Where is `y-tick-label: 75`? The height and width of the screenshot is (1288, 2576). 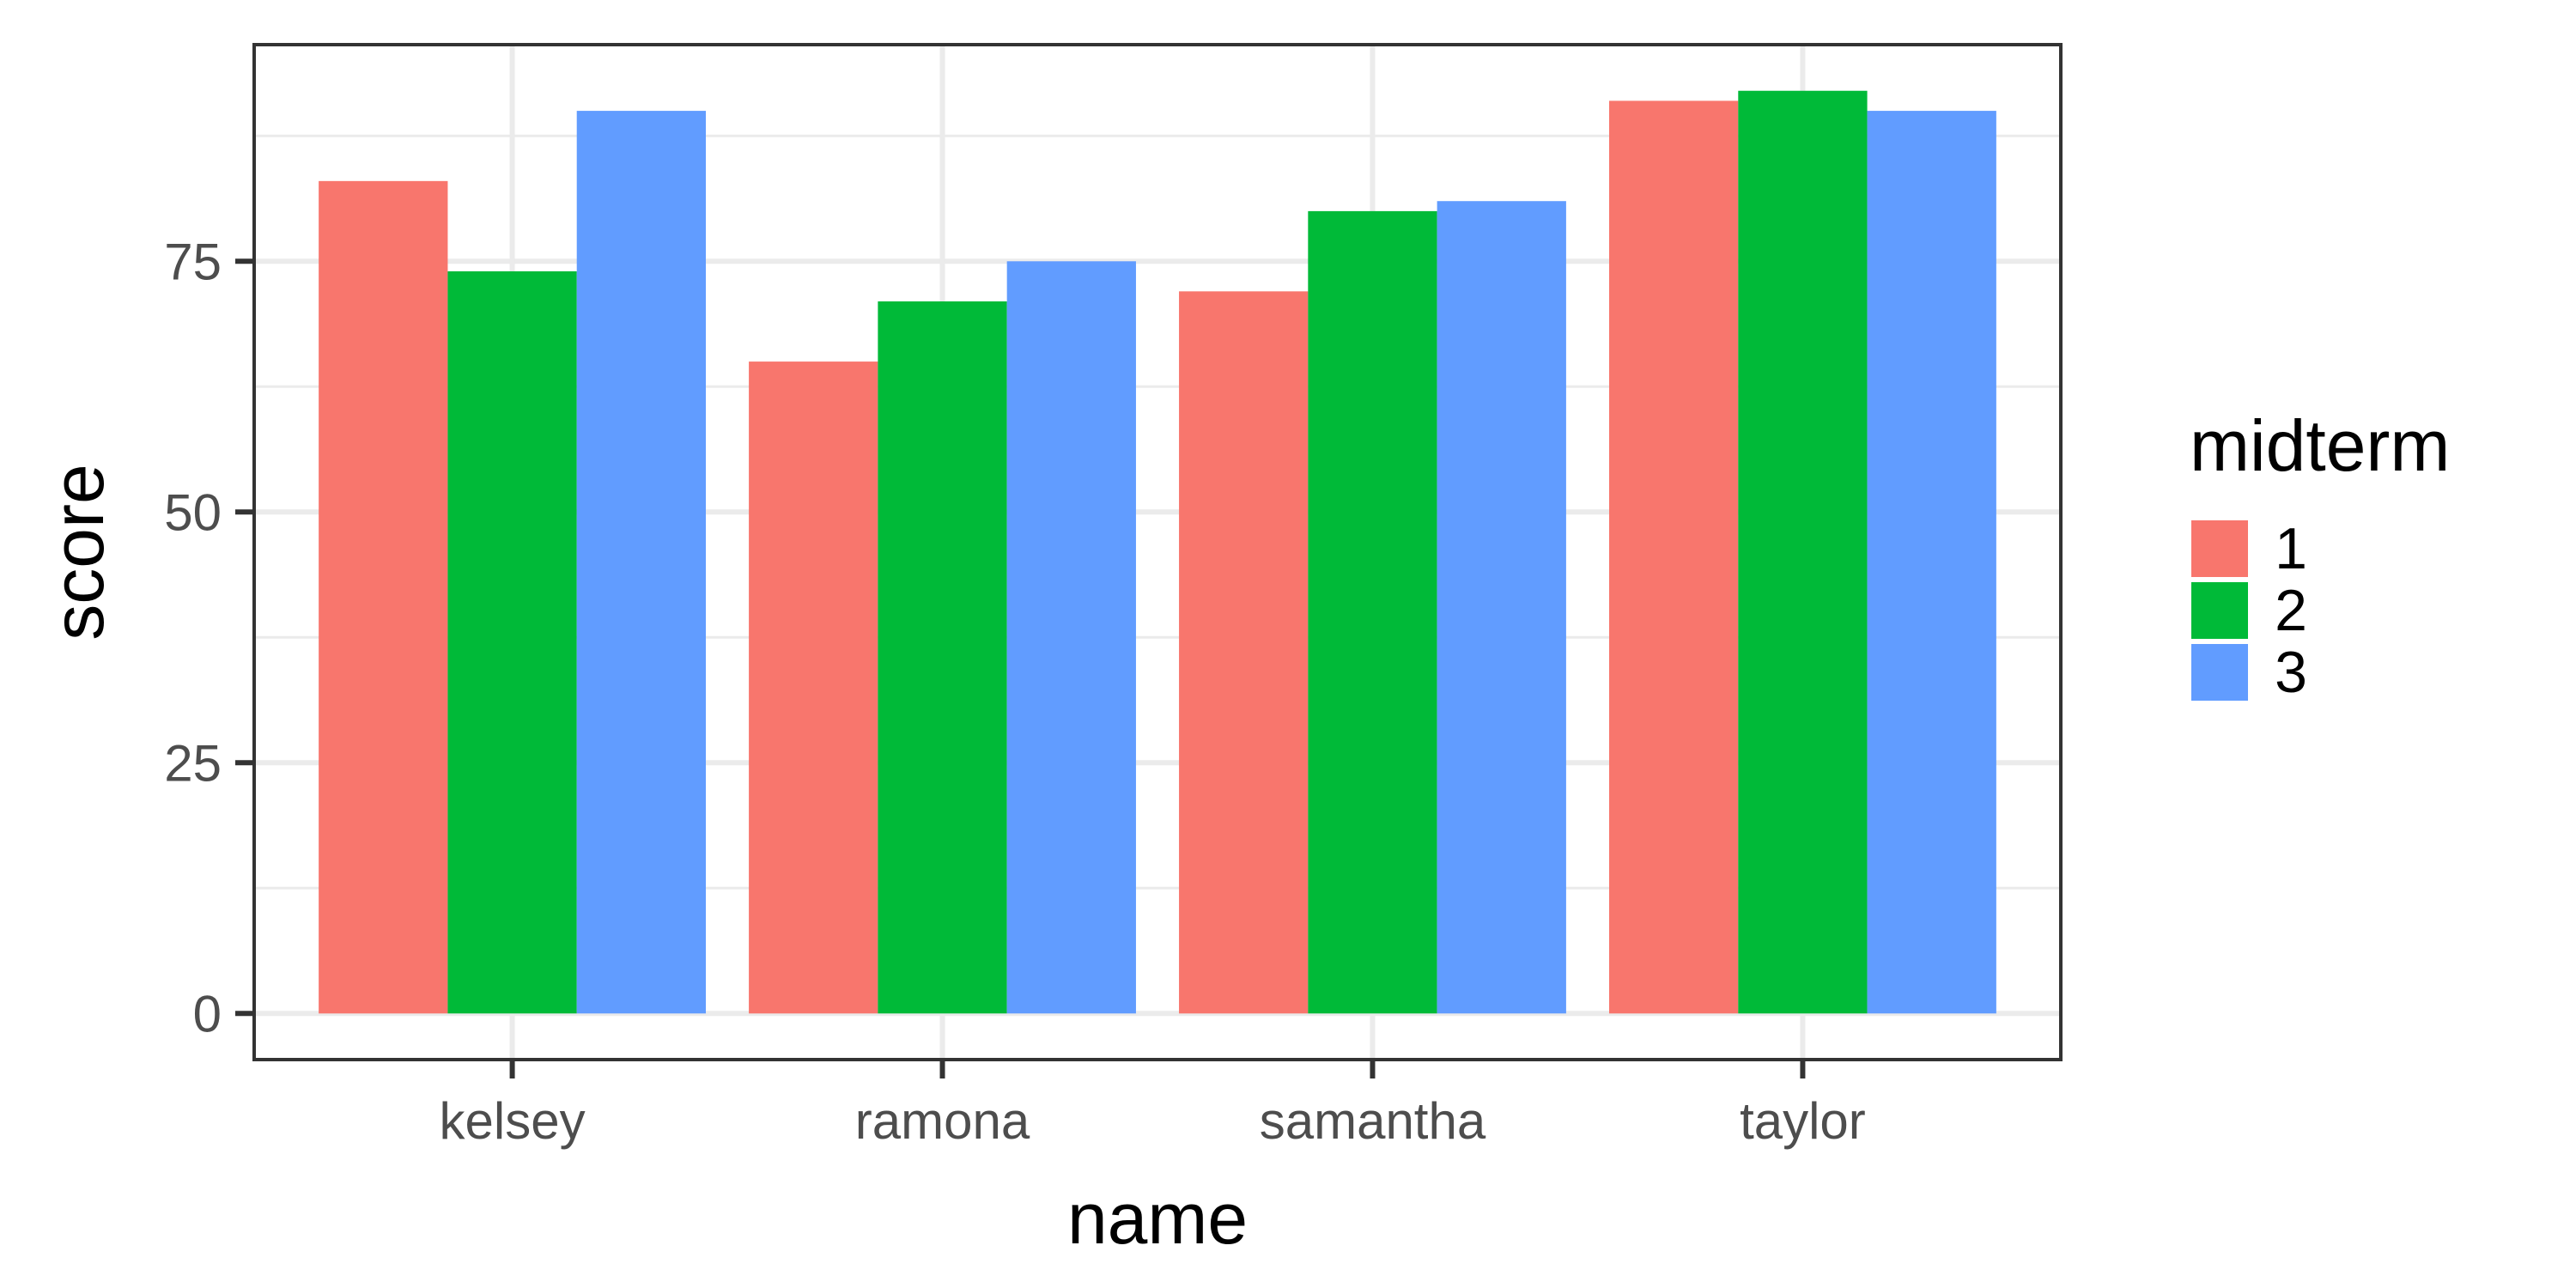
y-tick-label: 75 is located at coordinates (193, 261).